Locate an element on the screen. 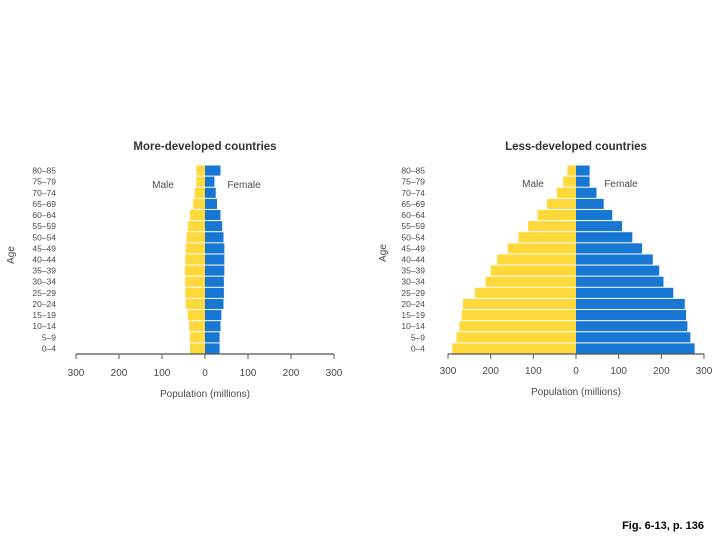 Image resolution: width=720 pixels, height=540 pixels. age-group-label: 50–54 is located at coordinates (44, 237).